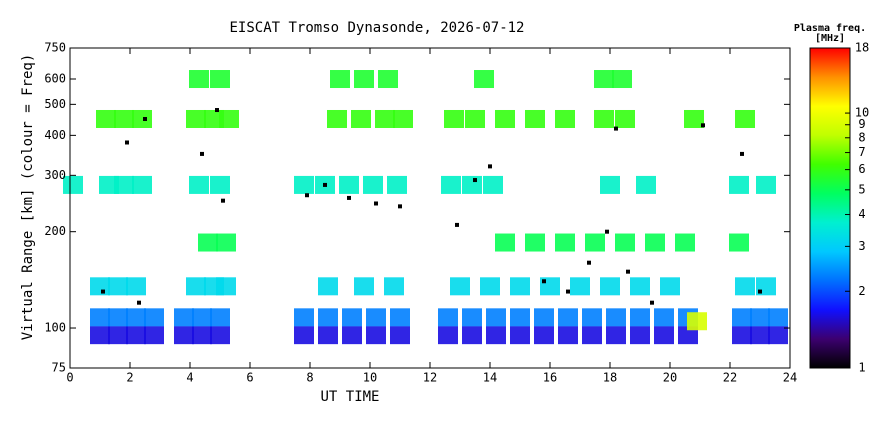 The image size is (880, 424). I want to click on y-tick-label: 300, so click(55, 175).